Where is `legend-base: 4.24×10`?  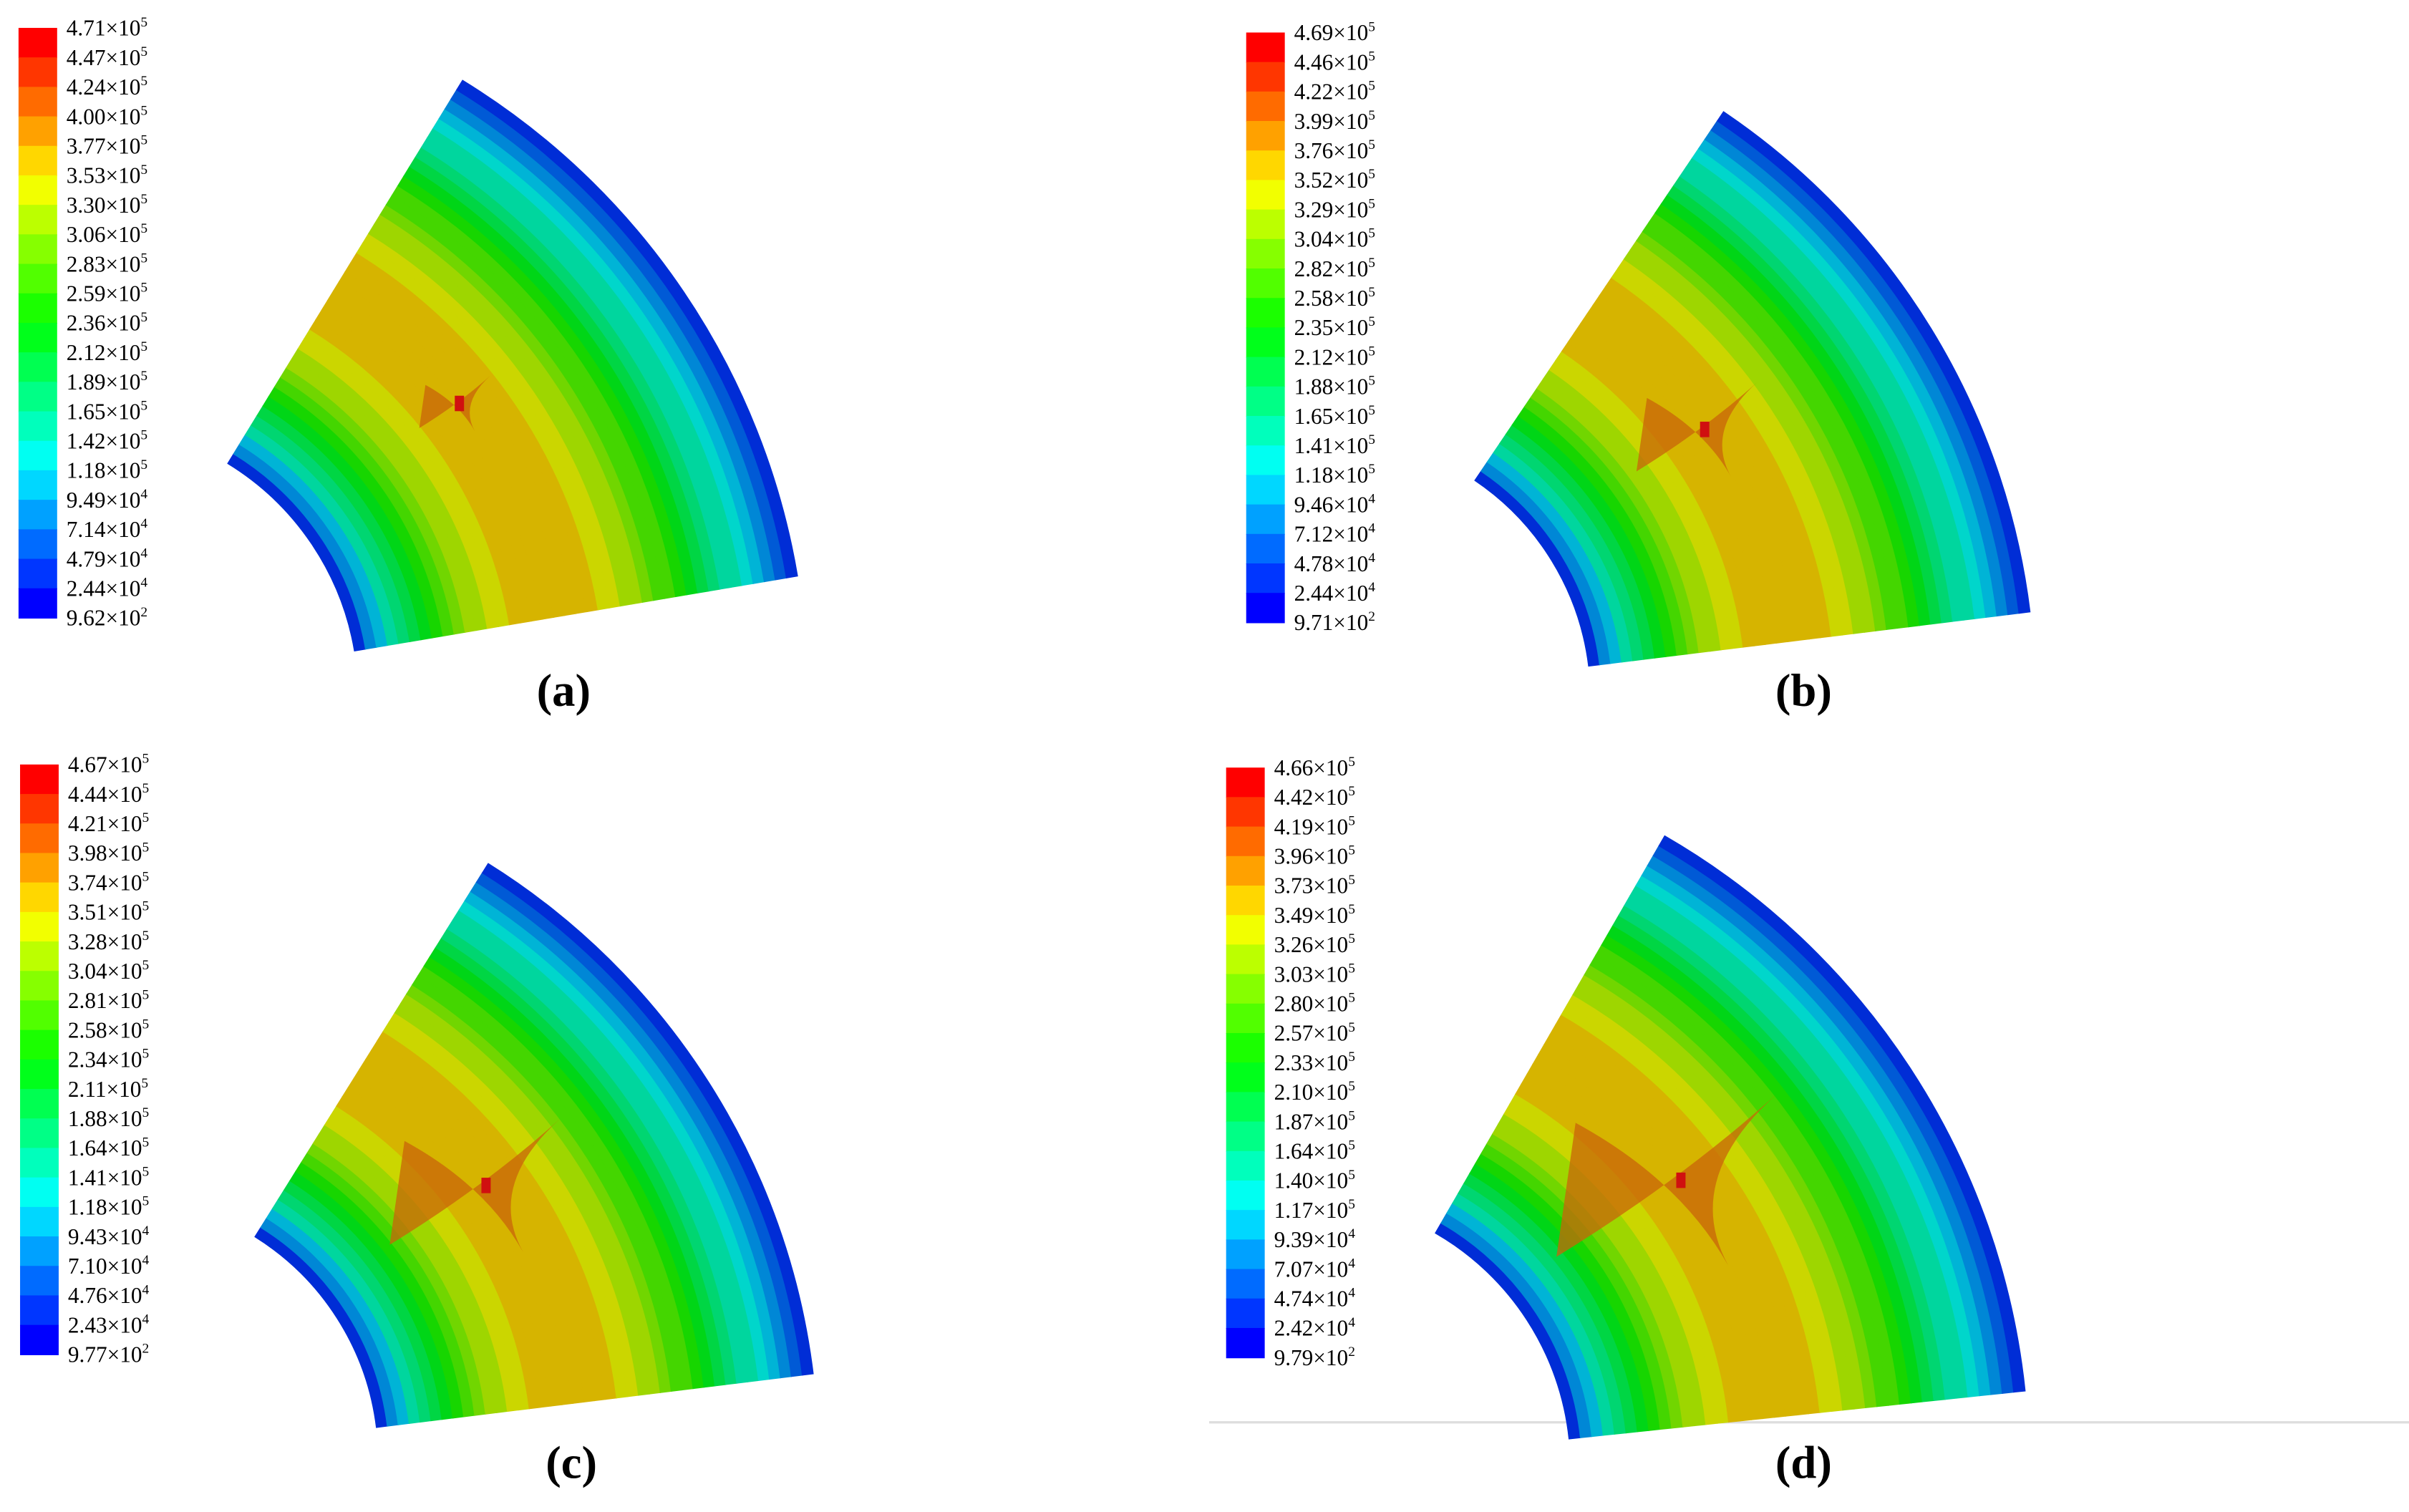
legend-base: 4.24×10 is located at coordinates (104, 87).